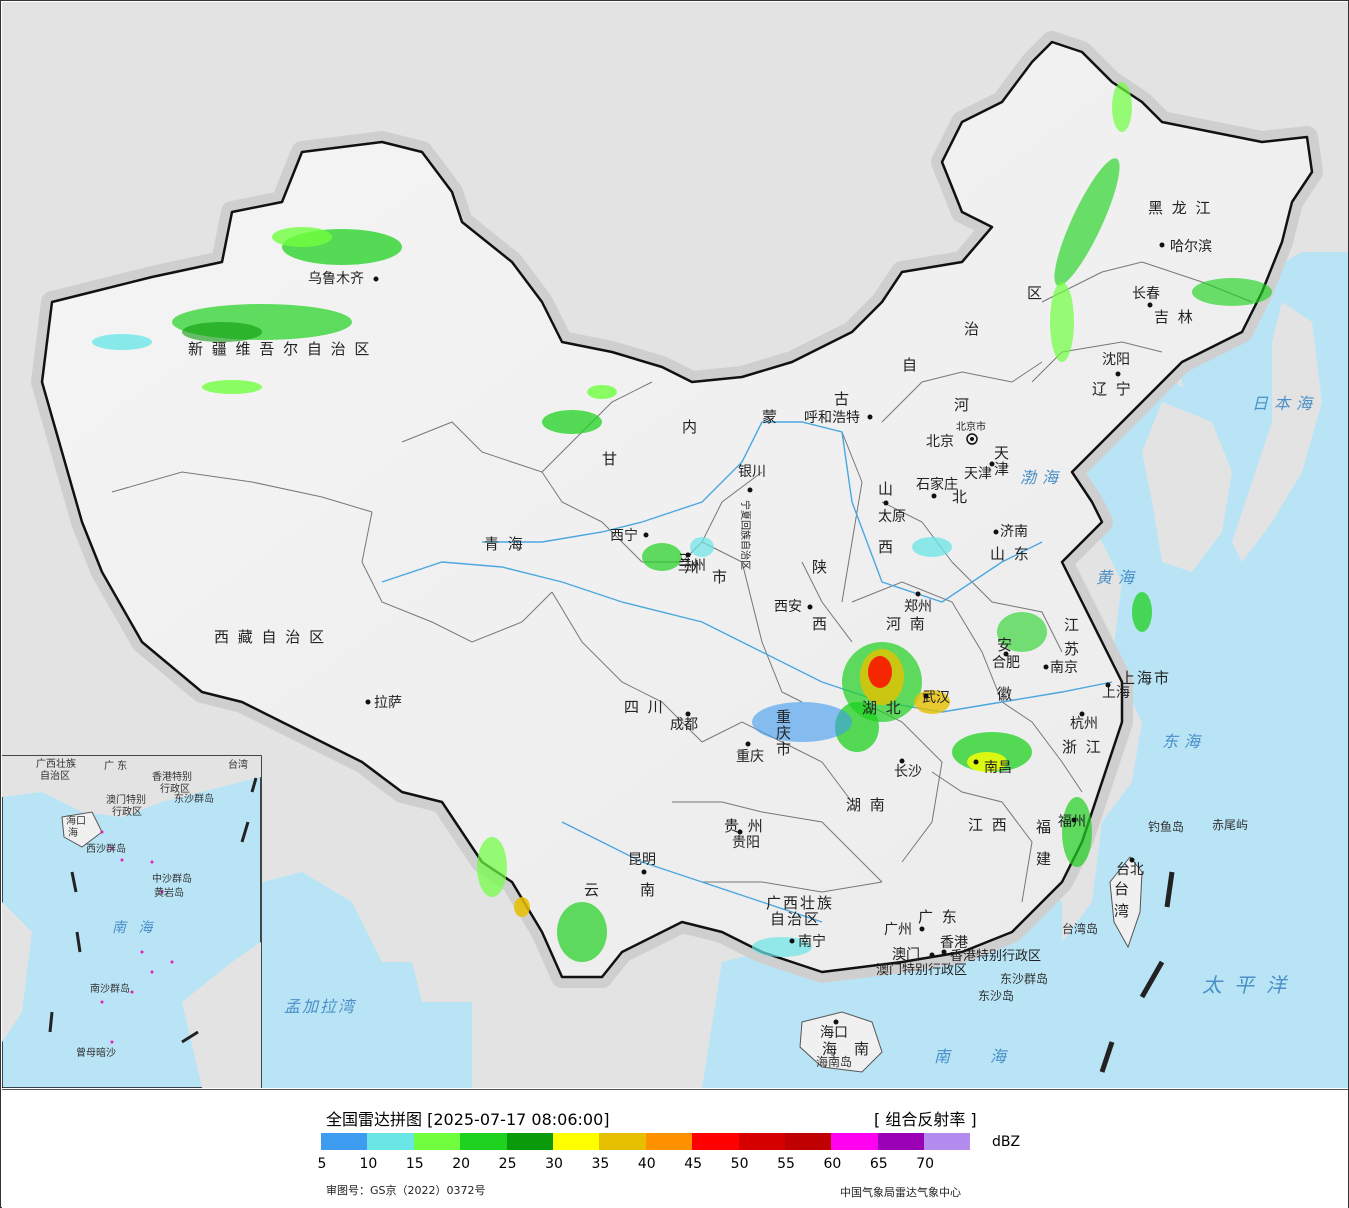 The height and width of the screenshot is (1208, 1349). What do you see at coordinates (461, 1164) in the screenshot?
I see `tick-label: 20` at bounding box center [461, 1164].